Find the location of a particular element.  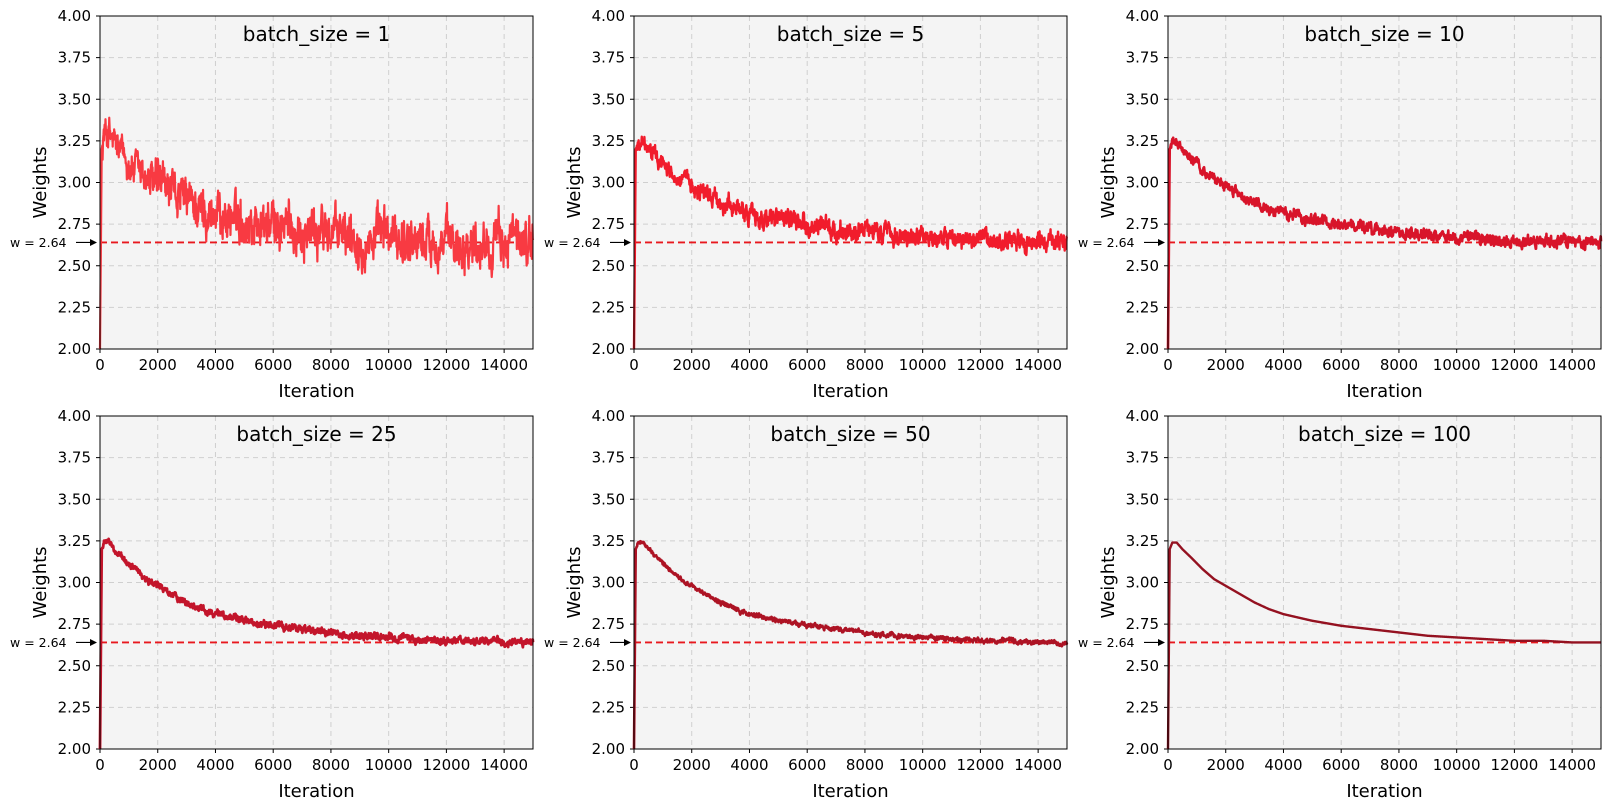

panel-title: batch_size = 25 is located at coordinates (316, 434).